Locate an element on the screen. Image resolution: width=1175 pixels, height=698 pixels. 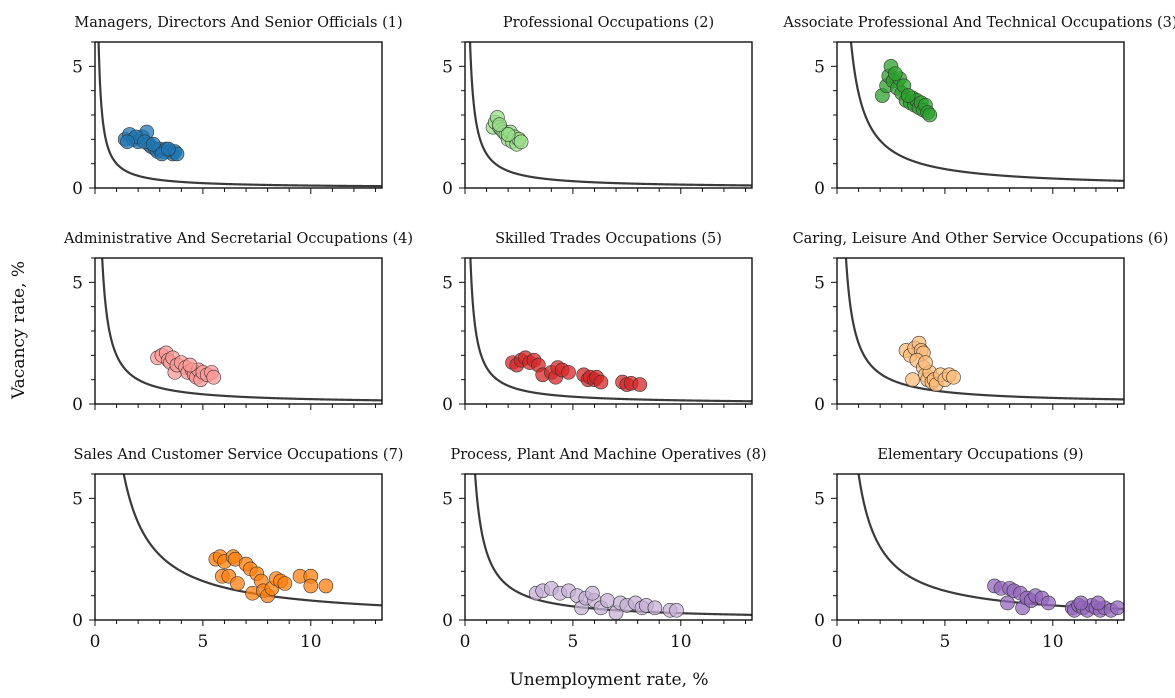
x-axis-label: Unemployment rate, % is located at coordinates (608, 680).